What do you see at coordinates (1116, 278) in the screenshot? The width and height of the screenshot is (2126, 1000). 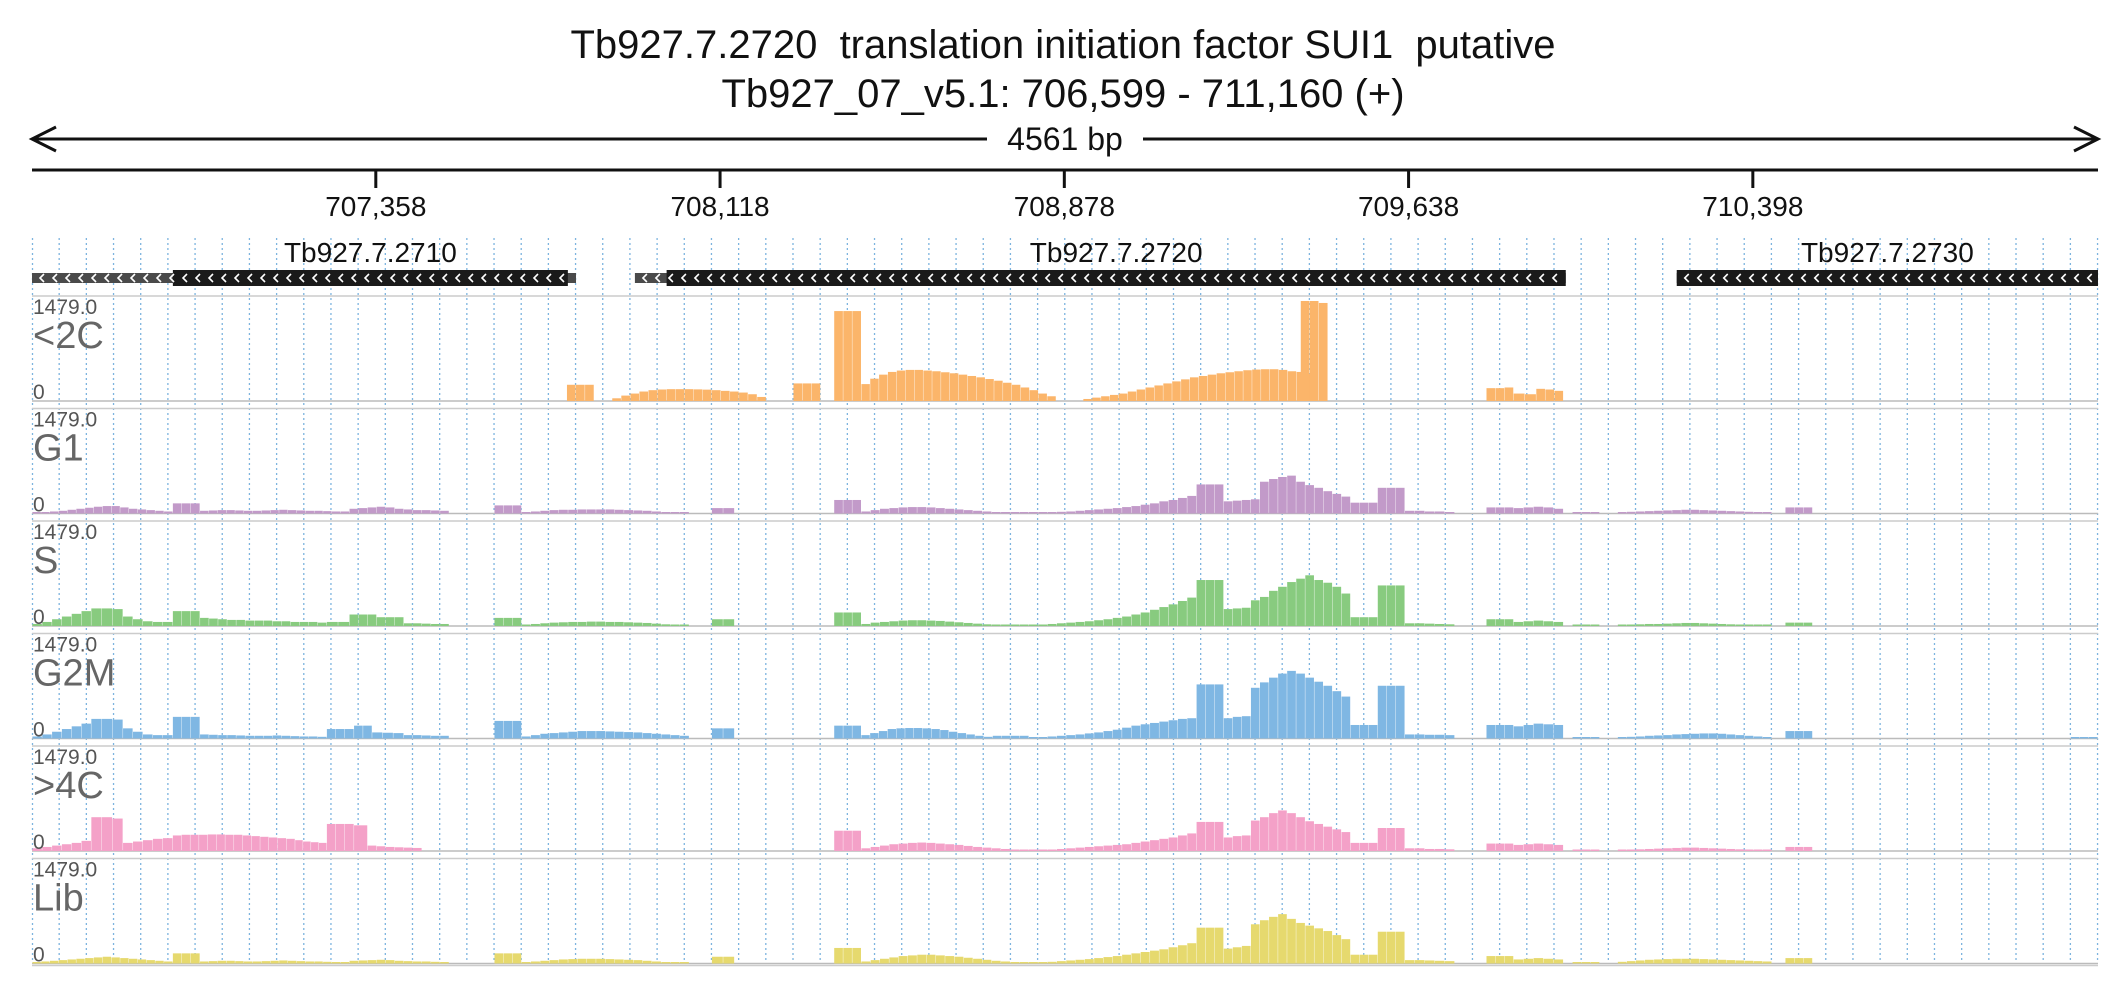 I see `gene-cds` at bounding box center [1116, 278].